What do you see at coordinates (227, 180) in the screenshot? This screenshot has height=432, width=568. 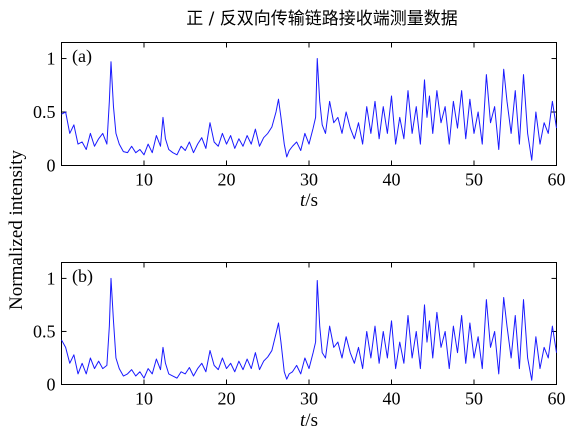 I see `x-tick-label-a-1: 20` at bounding box center [227, 180].